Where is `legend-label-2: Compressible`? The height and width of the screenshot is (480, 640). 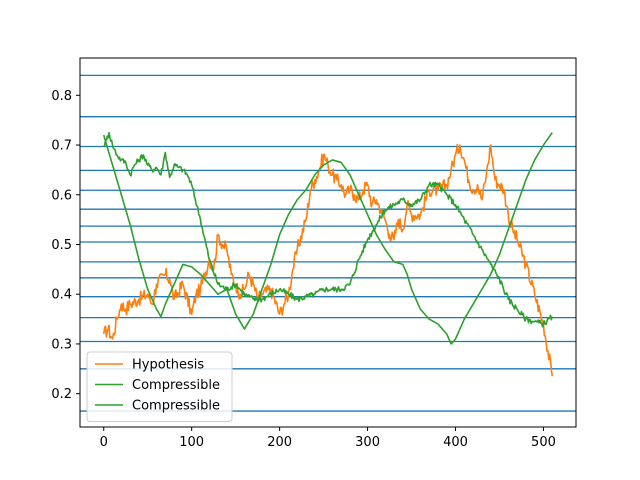 legend-label-2: Compressible is located at coordinates (176, 406).